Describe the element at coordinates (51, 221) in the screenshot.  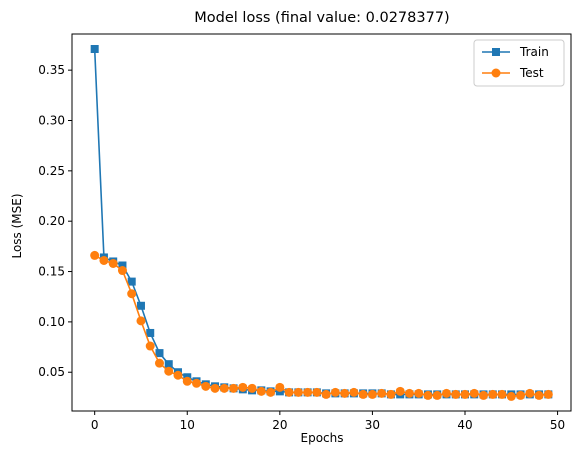
I see `y-tick-label: 0.20` at that location.